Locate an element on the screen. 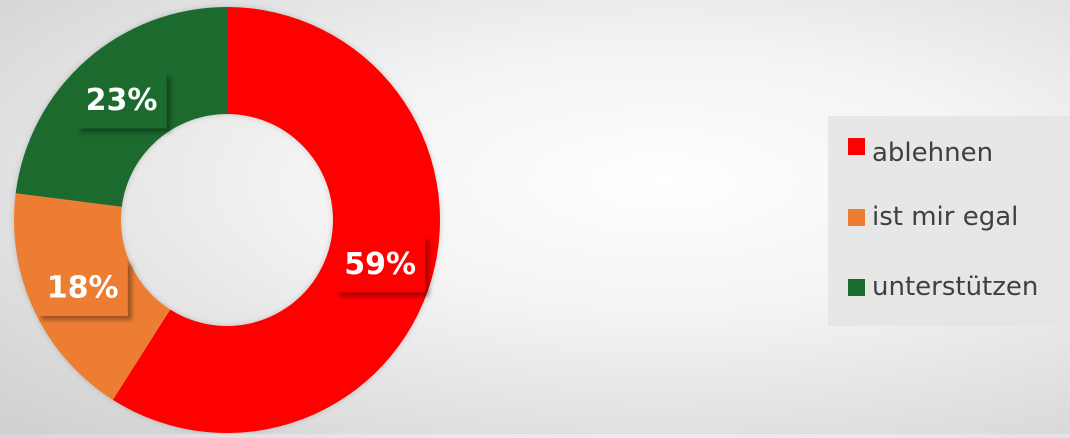 Image resolution: width=1070 pixels, height=438 pixels. legend-swatch-unterstuetzen is located at coordinates (856, 287).